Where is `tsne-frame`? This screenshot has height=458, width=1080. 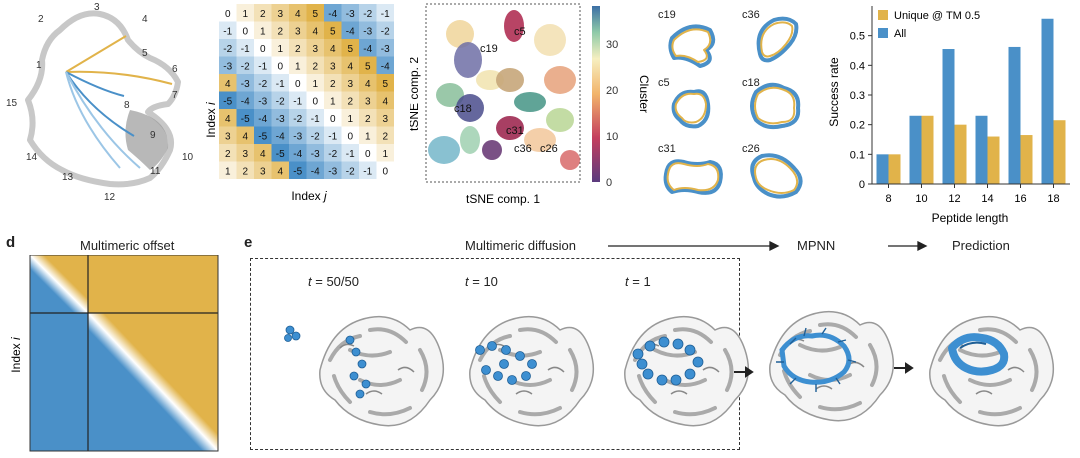
tsne-frame is located at coordinates (503, 93).